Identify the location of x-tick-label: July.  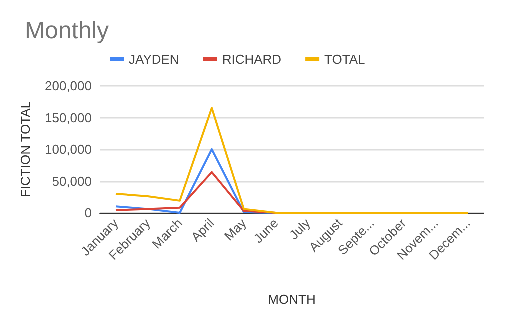
(300, 229).